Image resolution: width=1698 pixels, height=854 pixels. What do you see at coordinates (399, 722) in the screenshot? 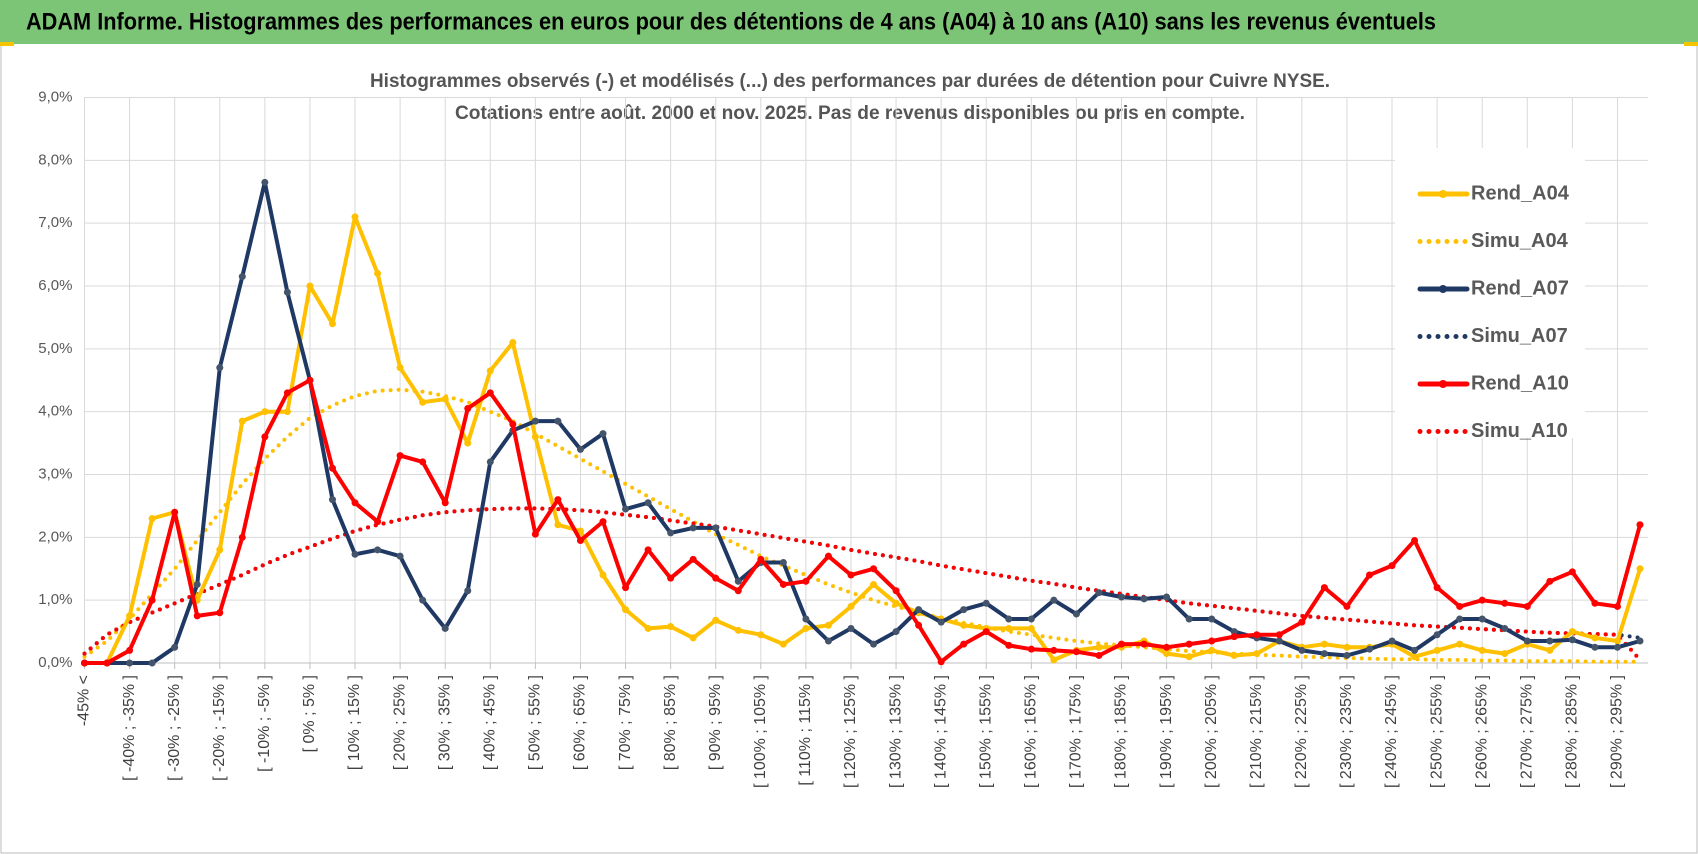
I see `x-tick-label: [ 20% ; 25% ]` at bounding box center [399, 722].